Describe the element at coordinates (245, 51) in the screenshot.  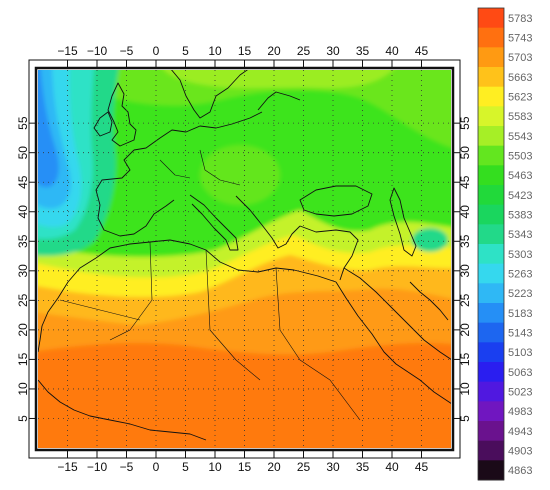
I see `lon-label-top: 15` at that location.